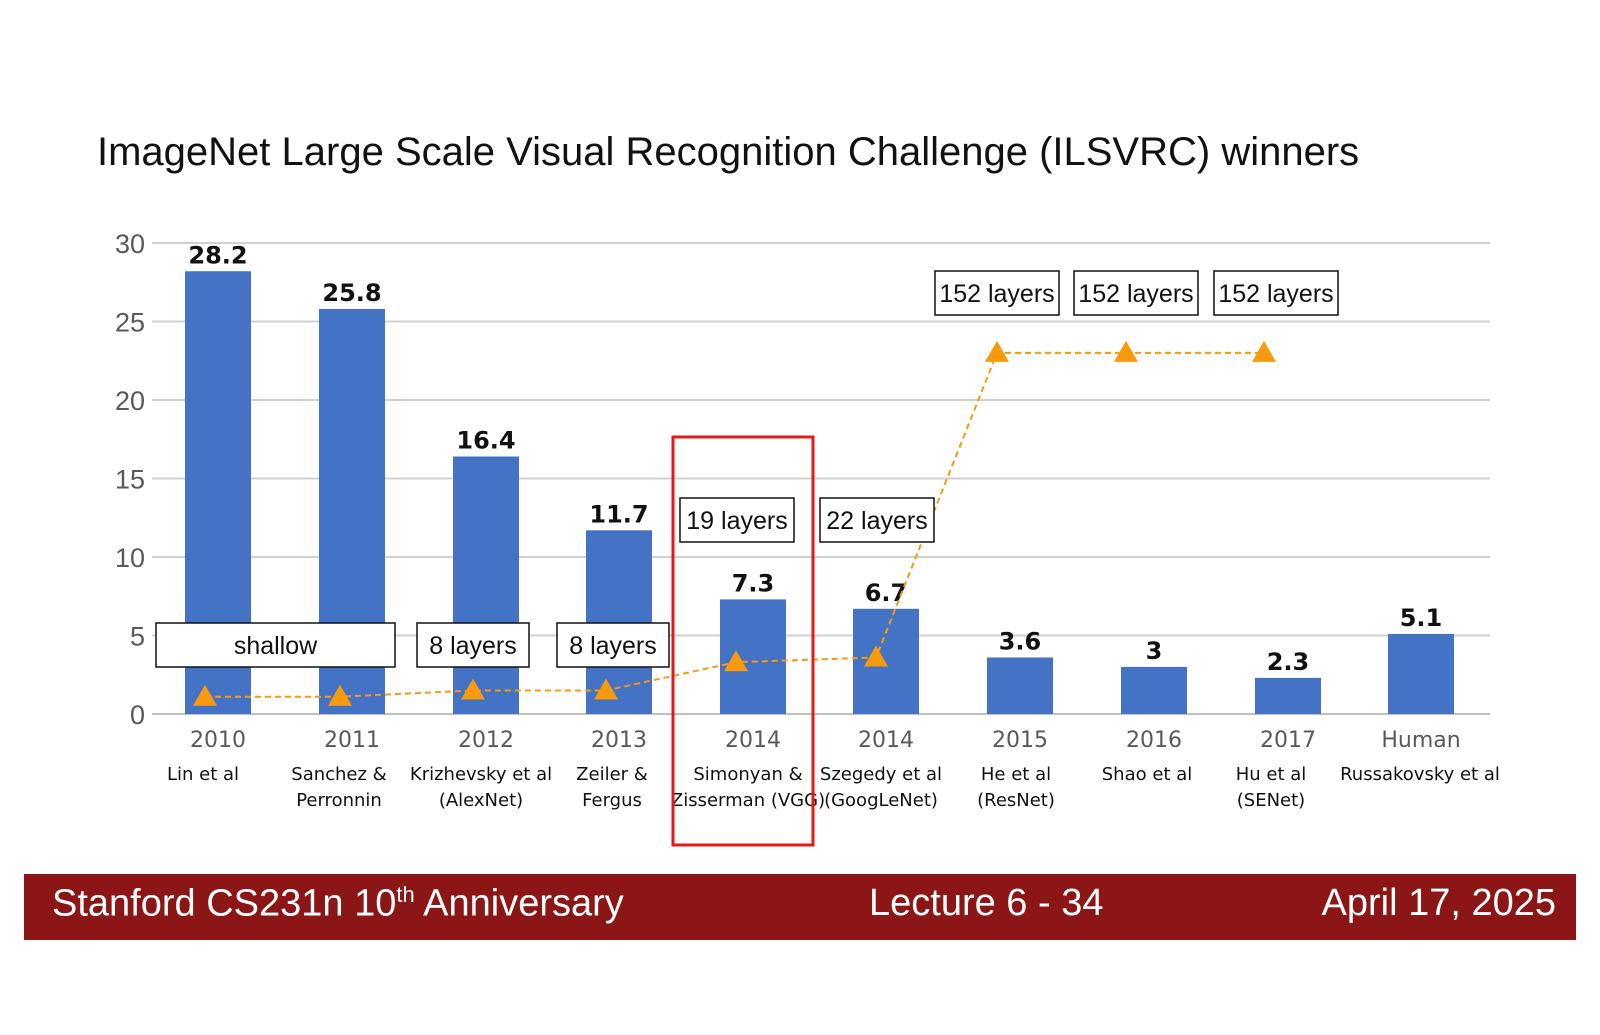 Image resolution: width=1600 pixels, height=1035 pixels. I want to click on y-tick-label: 30, so click(130, 244).